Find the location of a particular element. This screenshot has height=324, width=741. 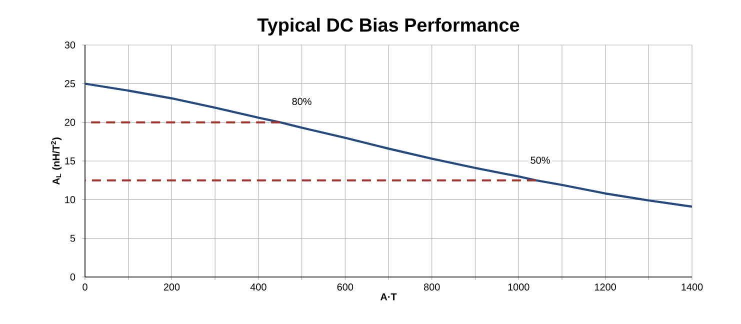

x-tick-label: 1400 is located at coordinates (692, 287).